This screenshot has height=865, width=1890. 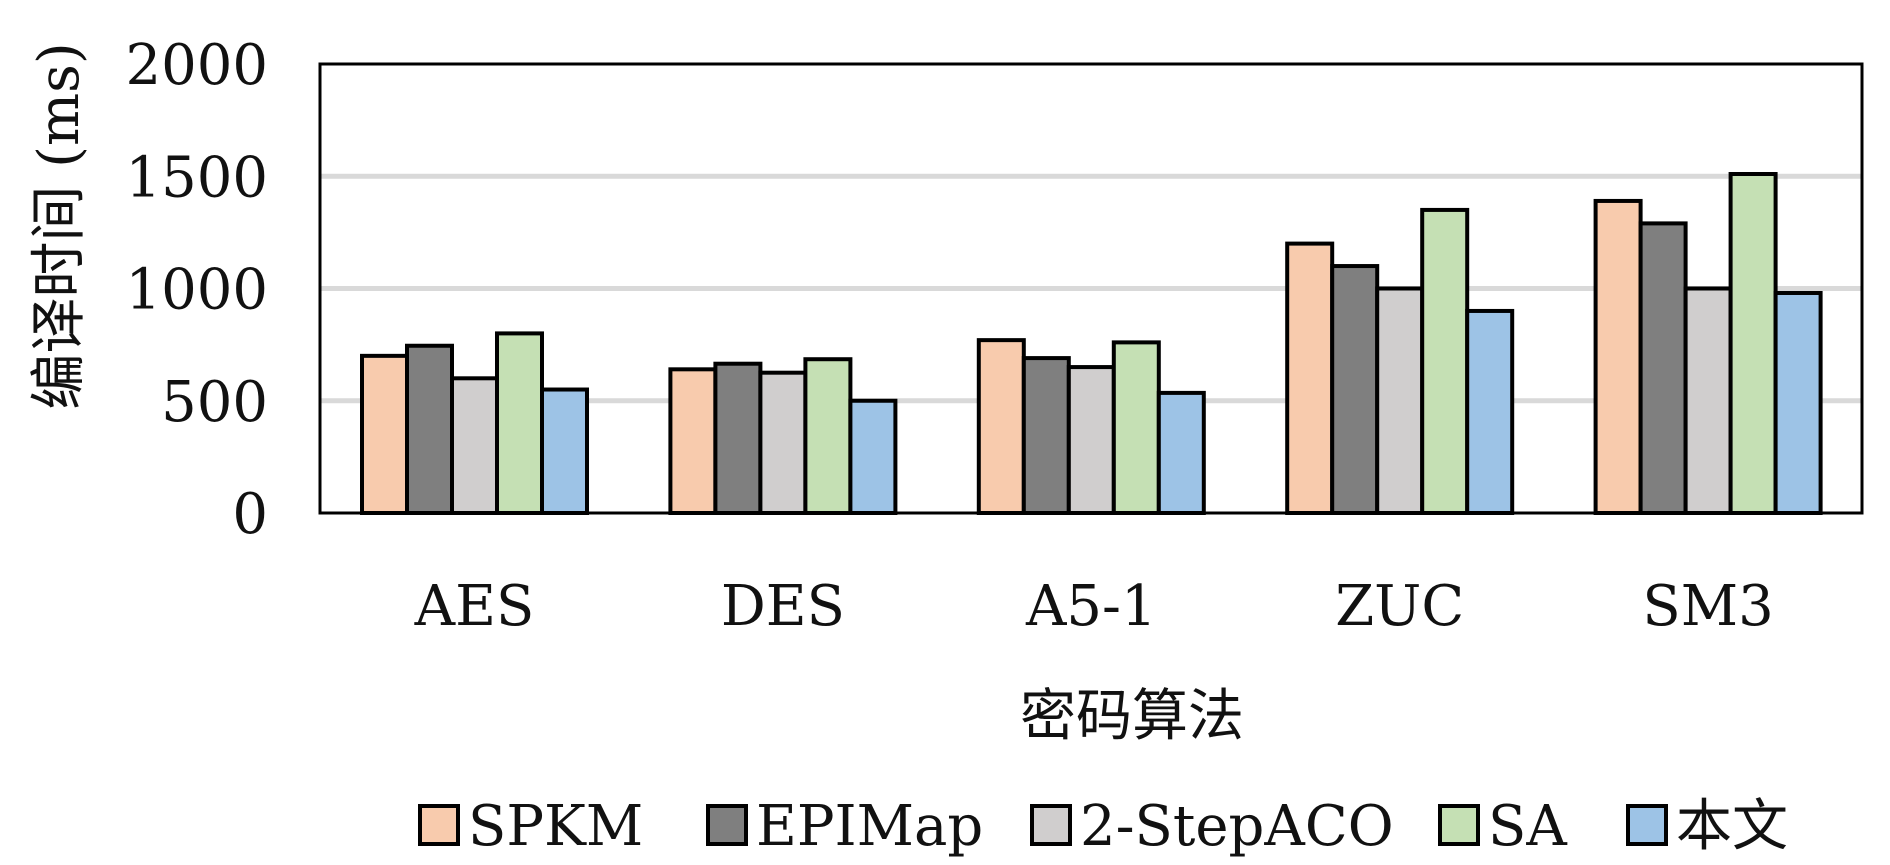 I want to click on legend-label: 本文, so click(x=1732, y=826).